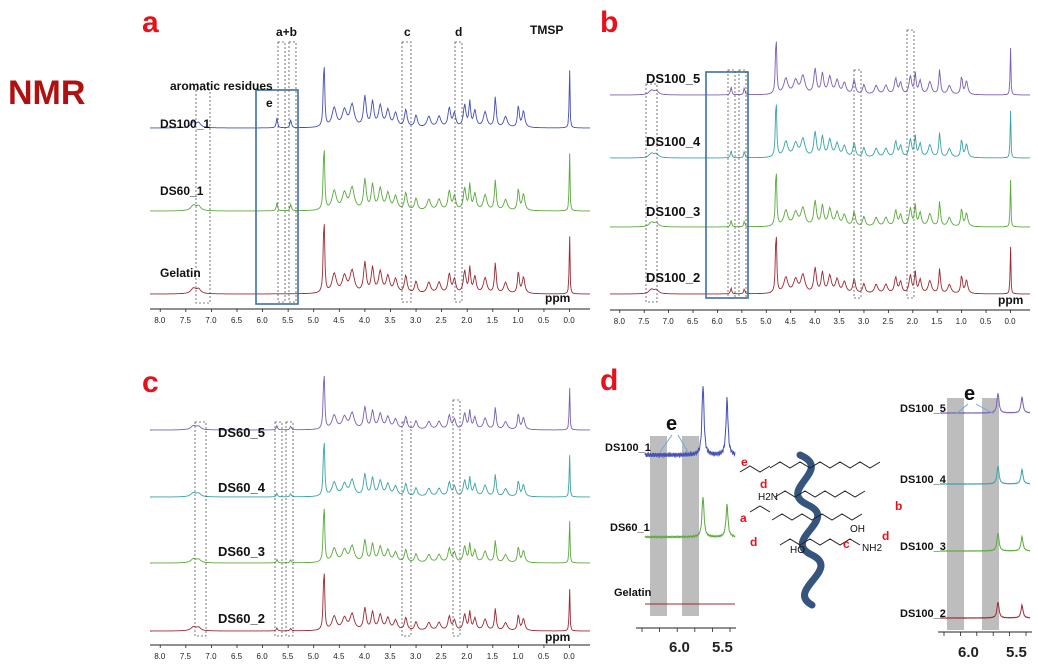 The image size is (1038, 670). I want to click on panel-d-left-spectra, so click(690, 495).